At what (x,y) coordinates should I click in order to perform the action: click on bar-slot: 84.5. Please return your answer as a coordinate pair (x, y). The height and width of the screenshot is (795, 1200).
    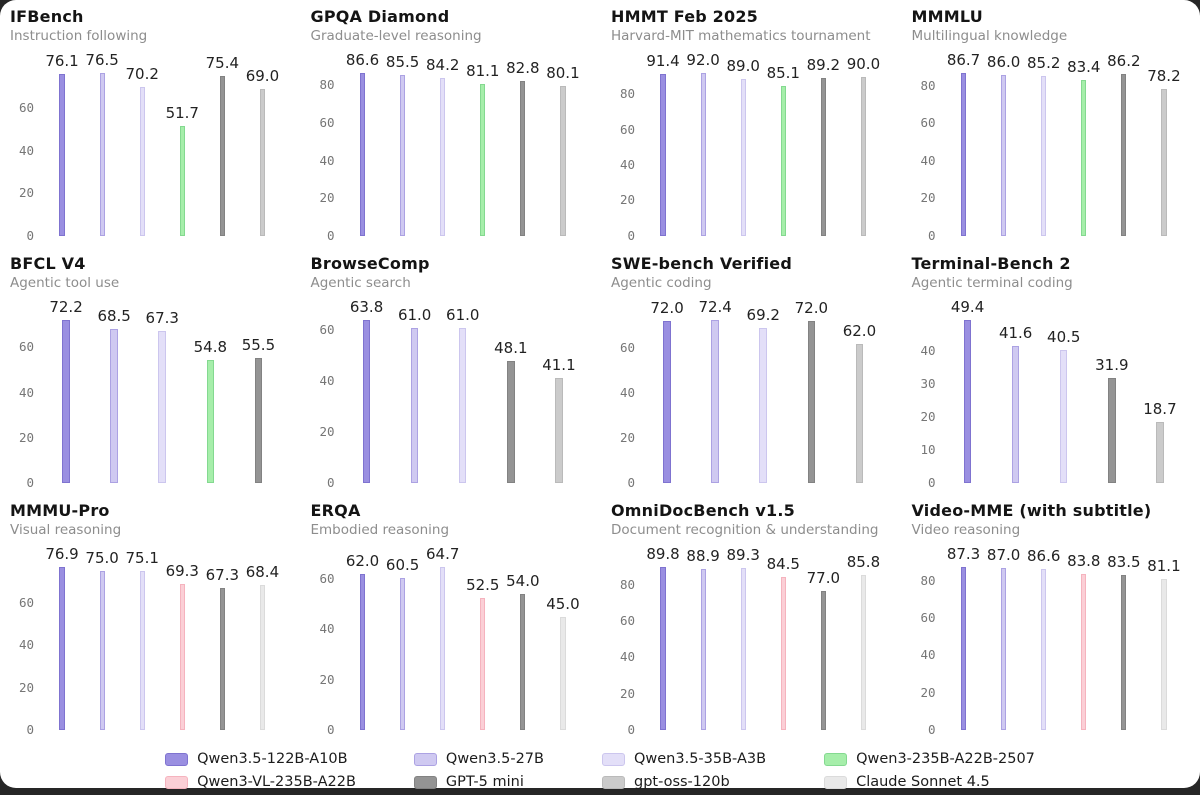
    Looking at the image, I should click on (783, 636).